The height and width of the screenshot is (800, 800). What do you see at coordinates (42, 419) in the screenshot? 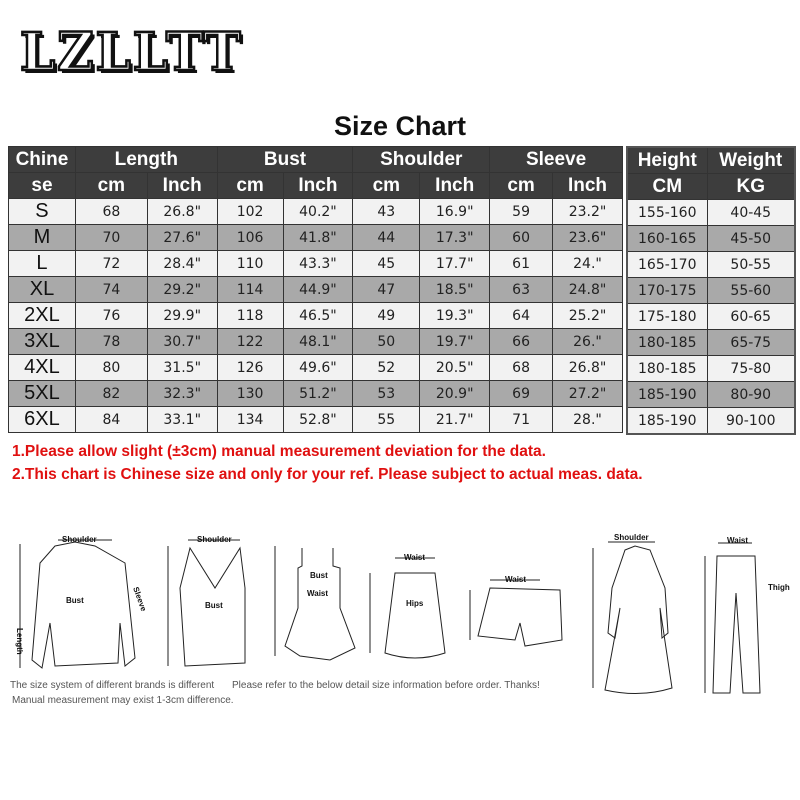
I see `size-cell: 6XL` at bounding box center [42, 419].